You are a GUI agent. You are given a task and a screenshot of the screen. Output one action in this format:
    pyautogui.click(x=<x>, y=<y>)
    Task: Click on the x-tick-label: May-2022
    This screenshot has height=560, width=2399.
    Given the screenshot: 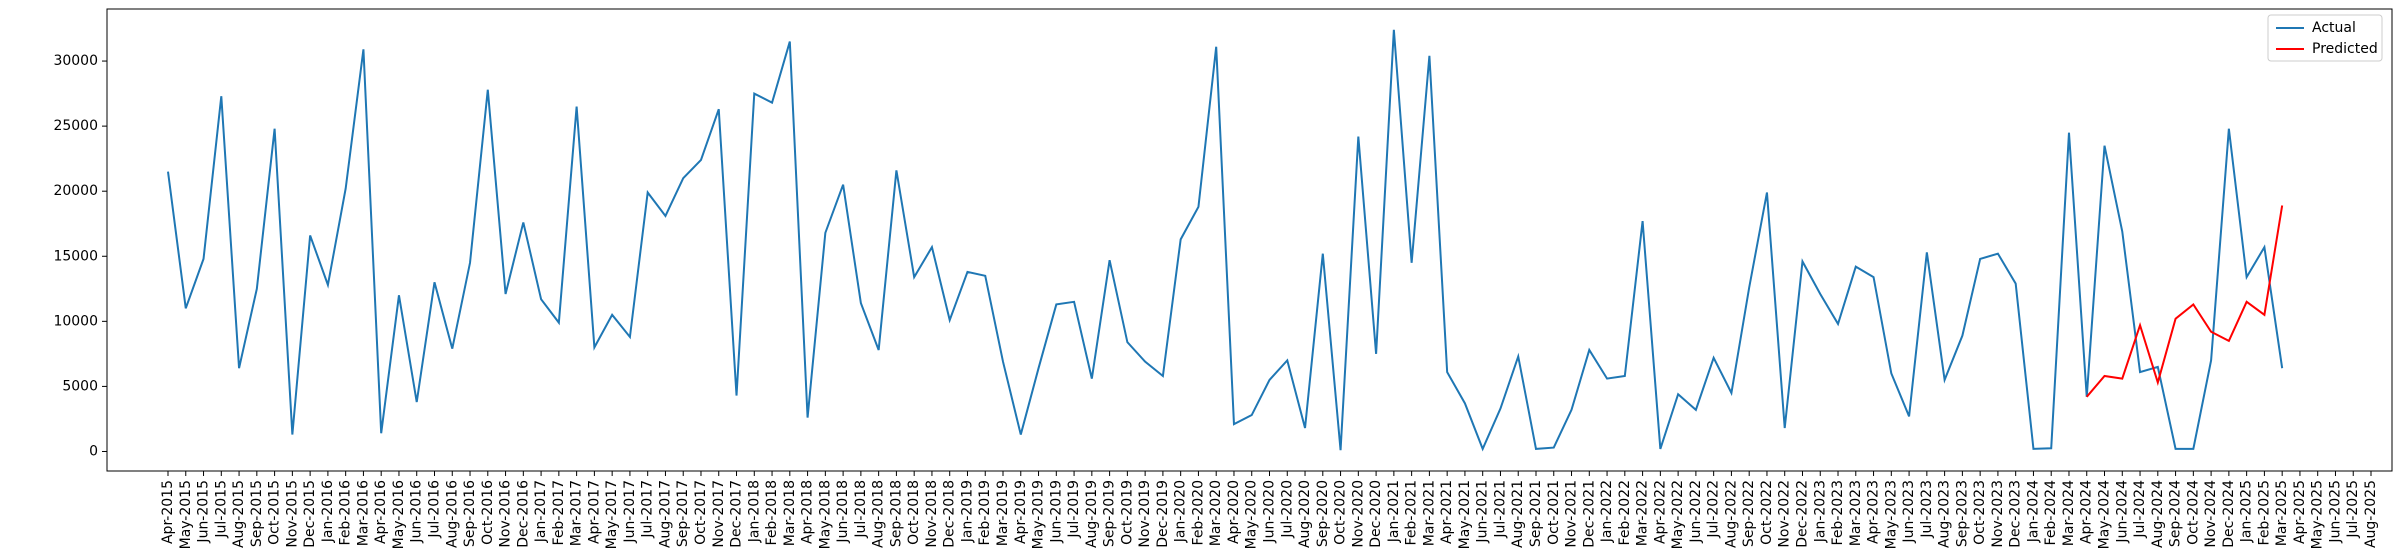 What is the action you would take?
    pyautogui.click(x=1678, y=514)
    